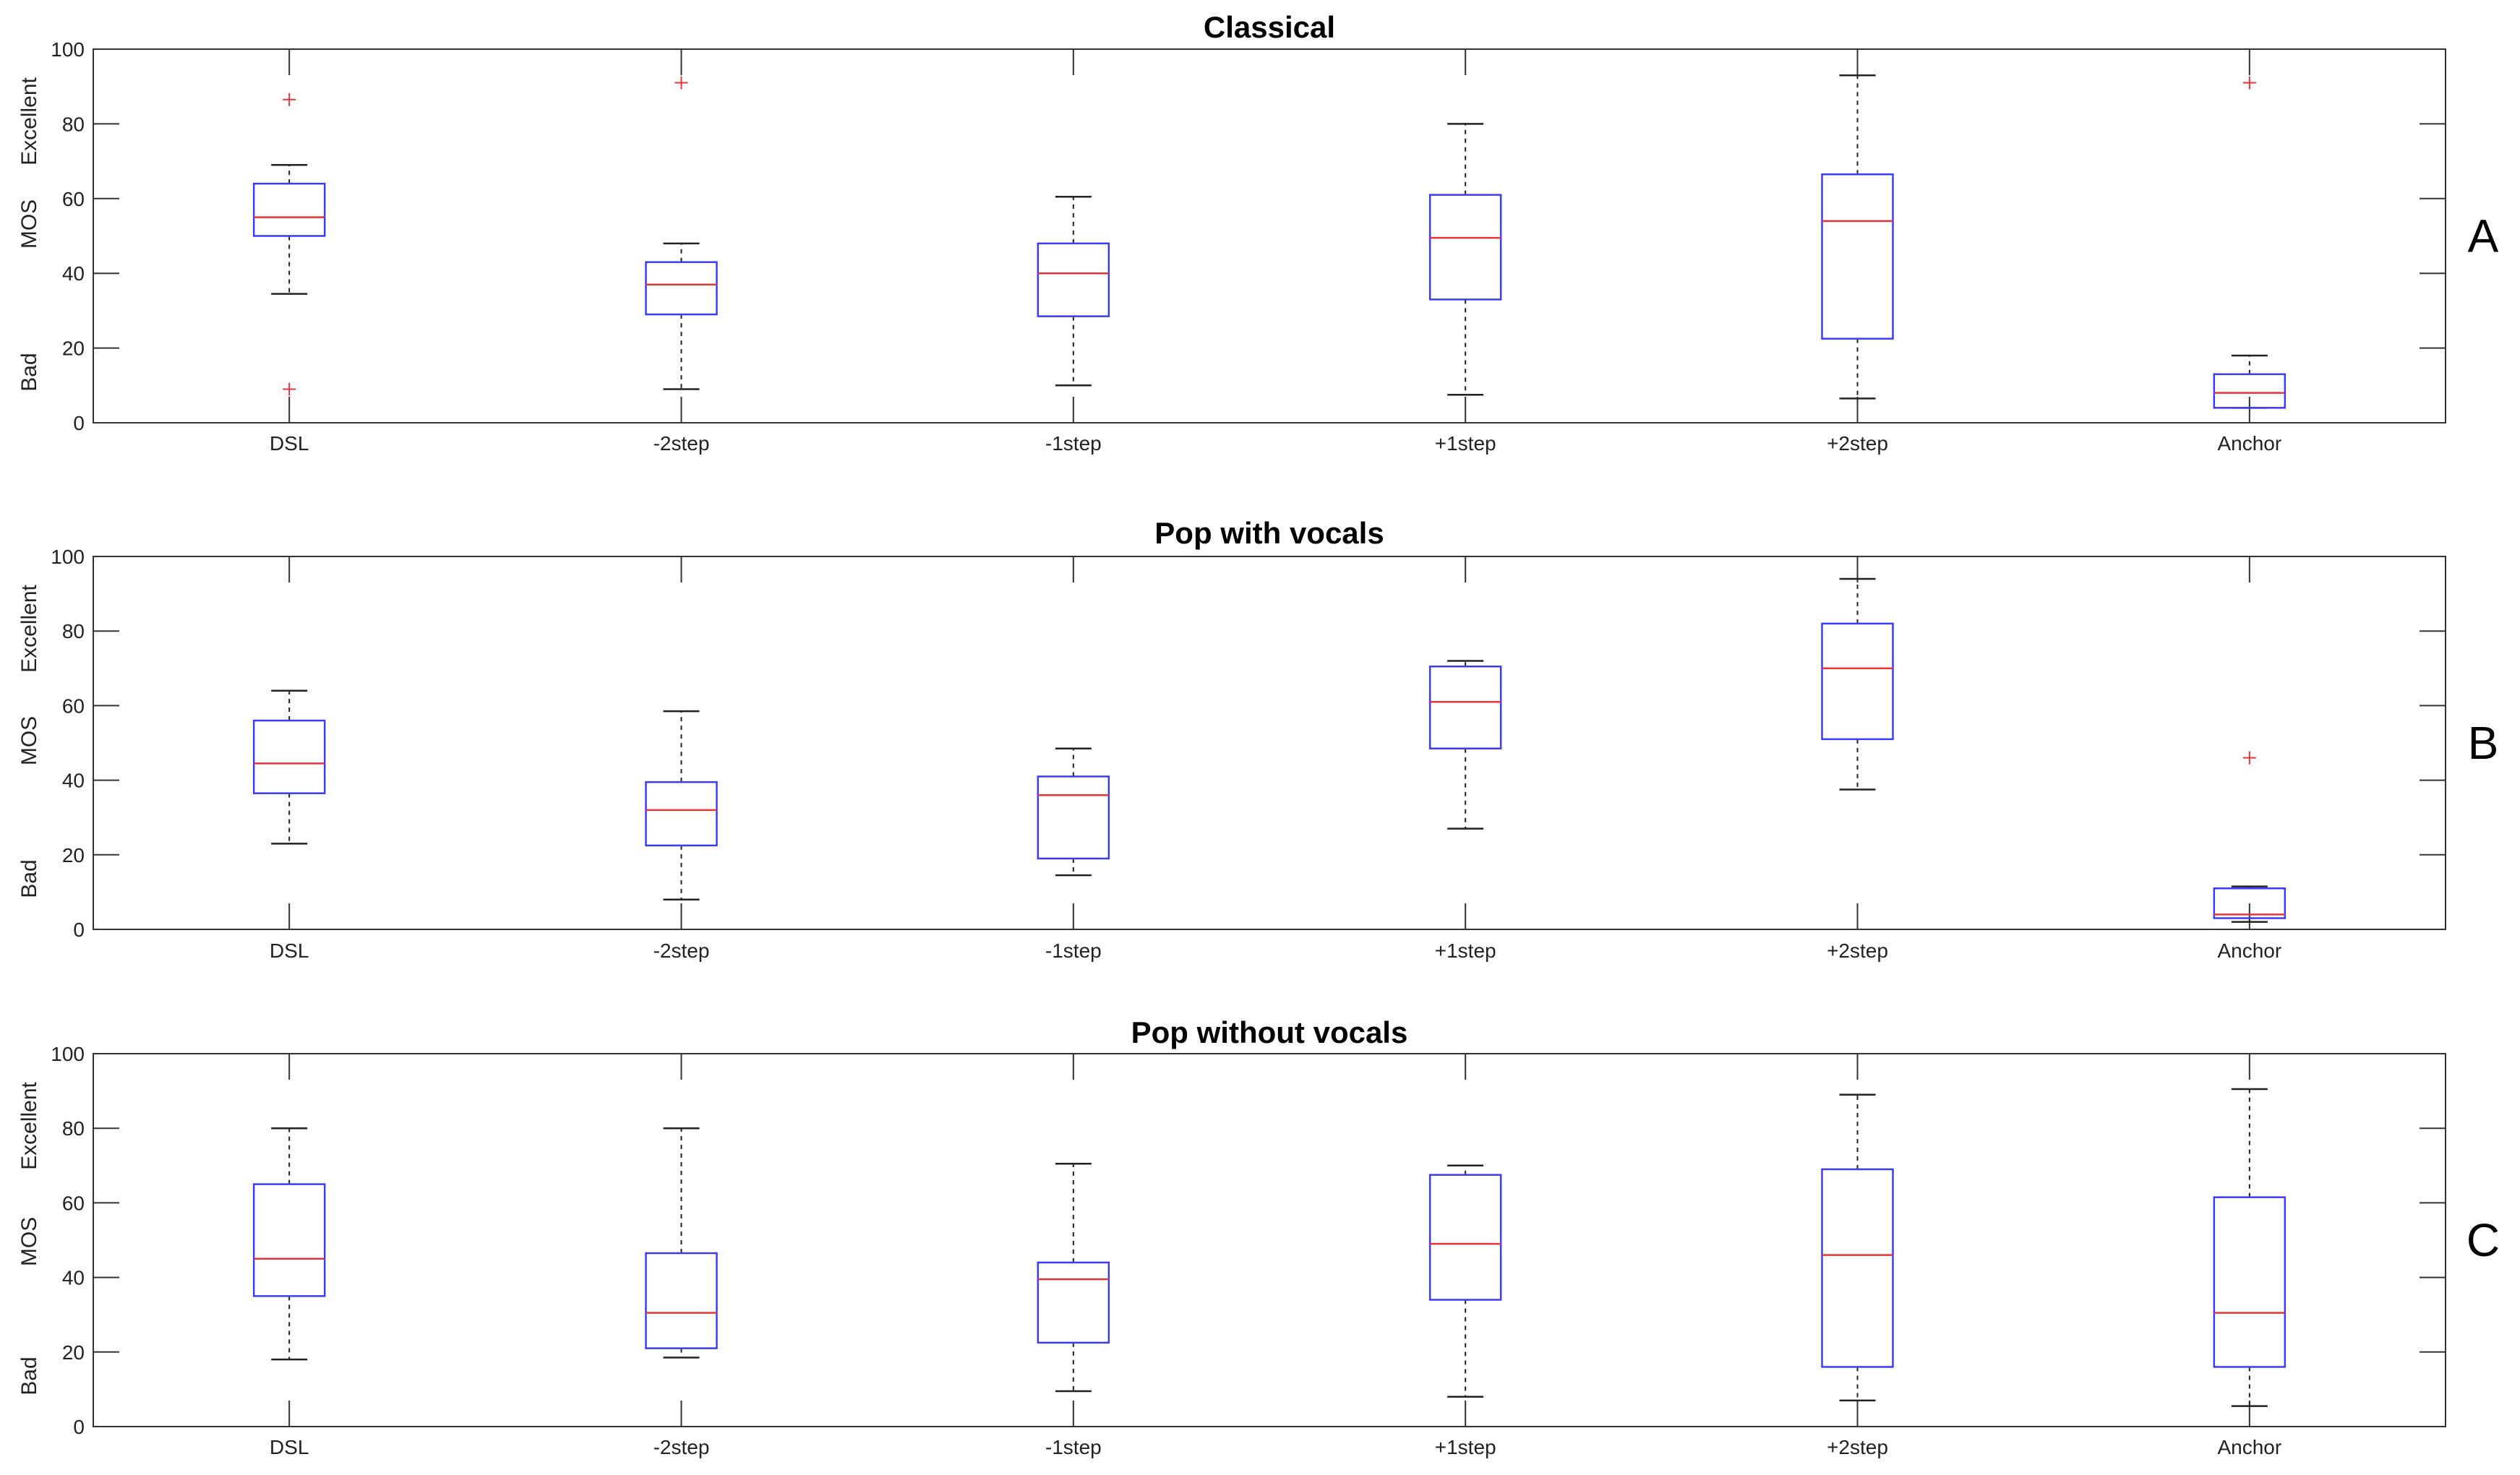 This screenshot has height=1475, width=2520. I want to click on chart-title: Pop with vocals, so click(1269, 533).